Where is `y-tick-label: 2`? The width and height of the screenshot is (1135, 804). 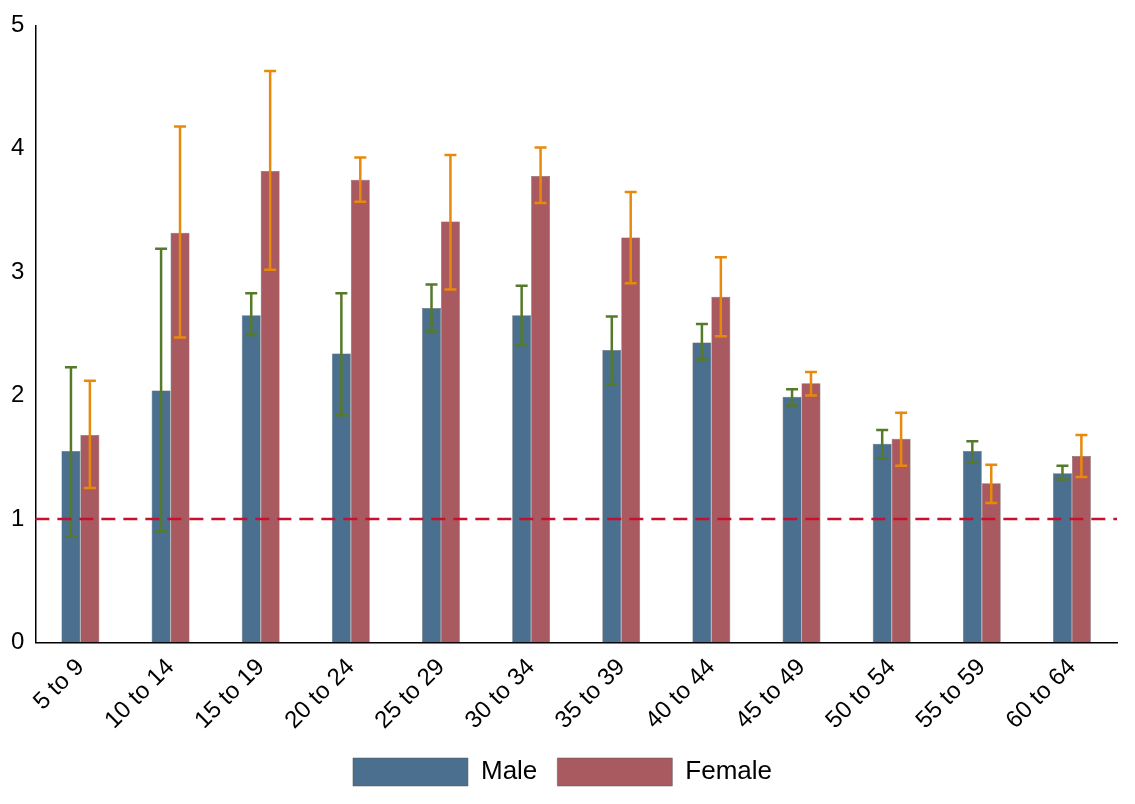
y-tick-label: 2 is located at coordinates (17, 394).